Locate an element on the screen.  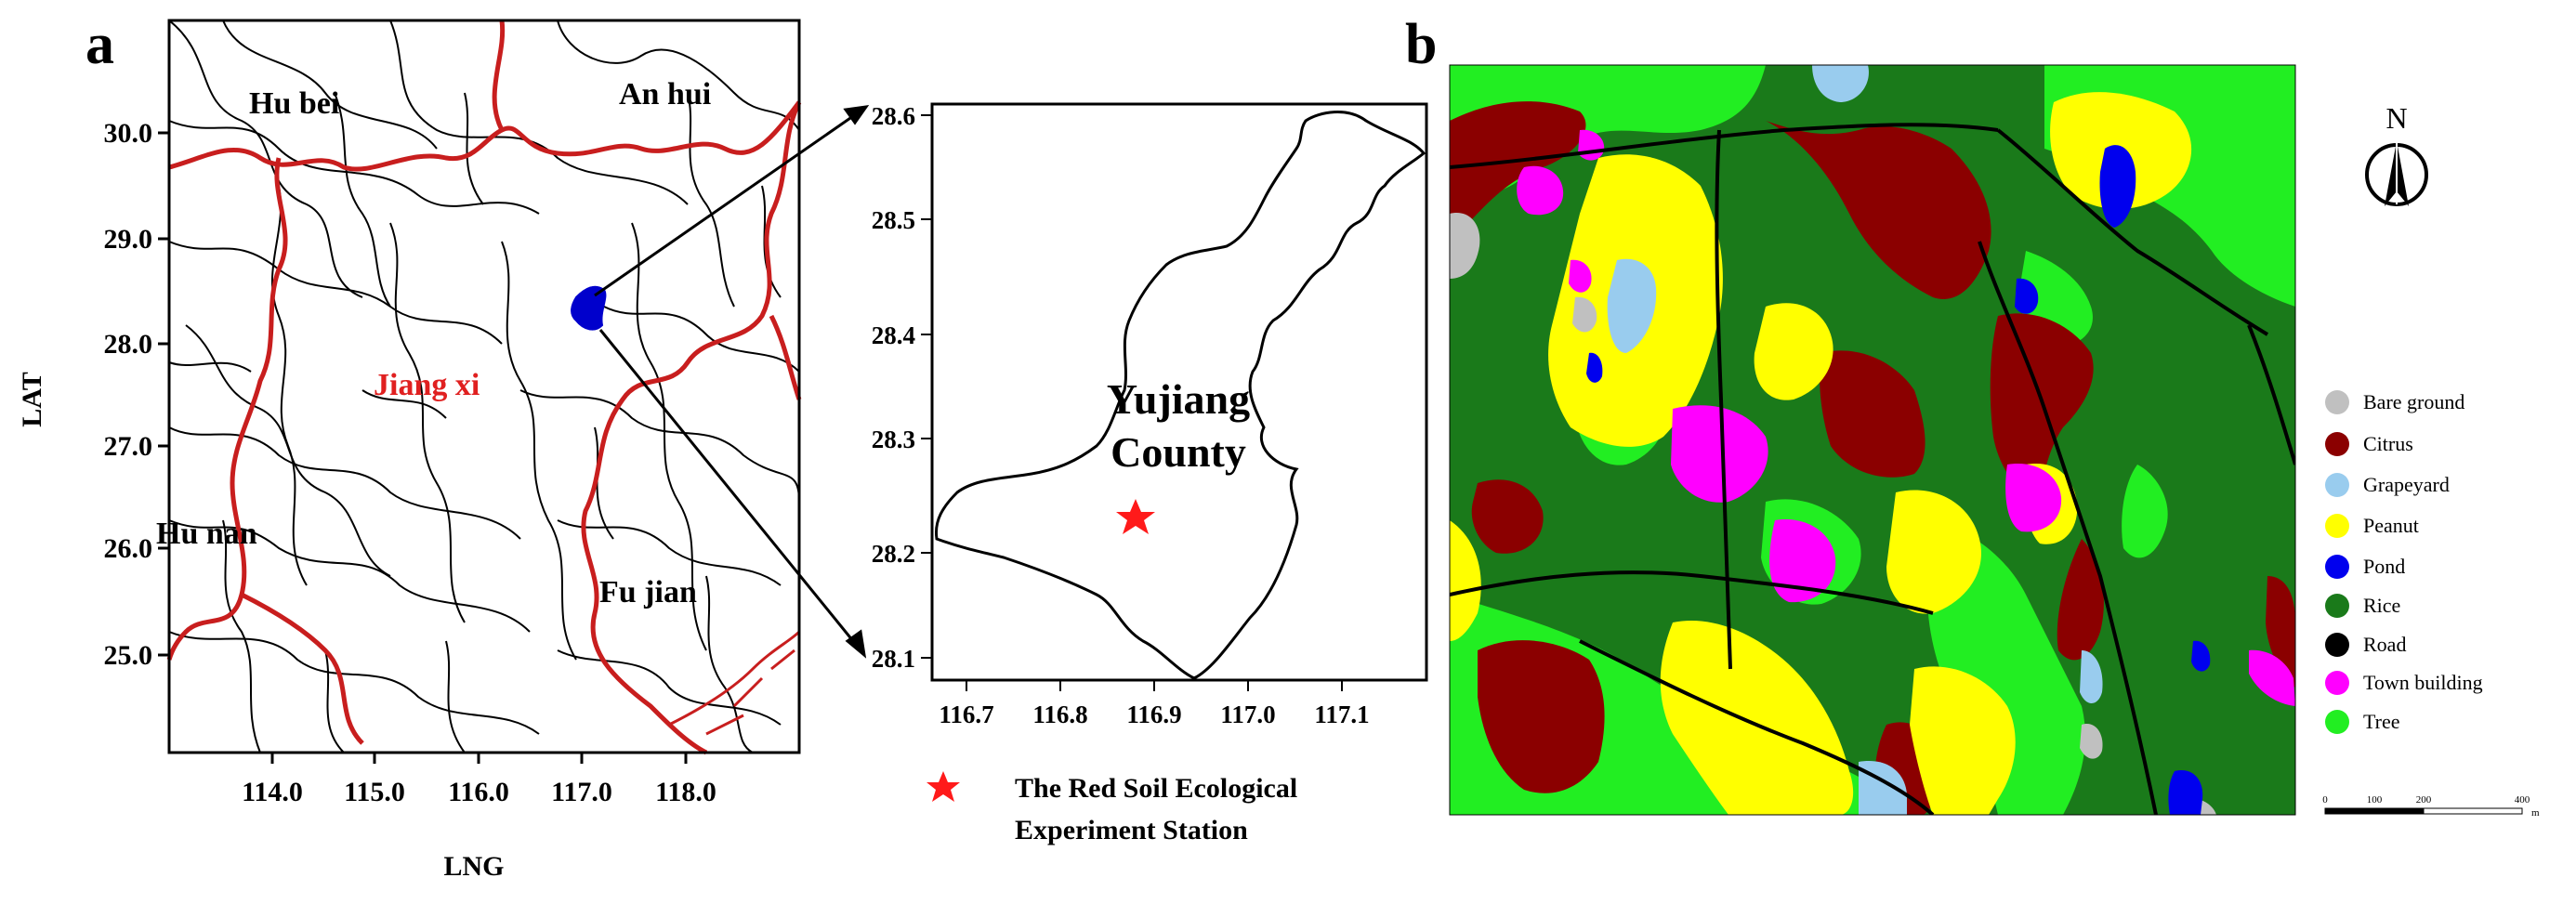
scale-tick-200: 200 is located at coordinates (2424, 800).